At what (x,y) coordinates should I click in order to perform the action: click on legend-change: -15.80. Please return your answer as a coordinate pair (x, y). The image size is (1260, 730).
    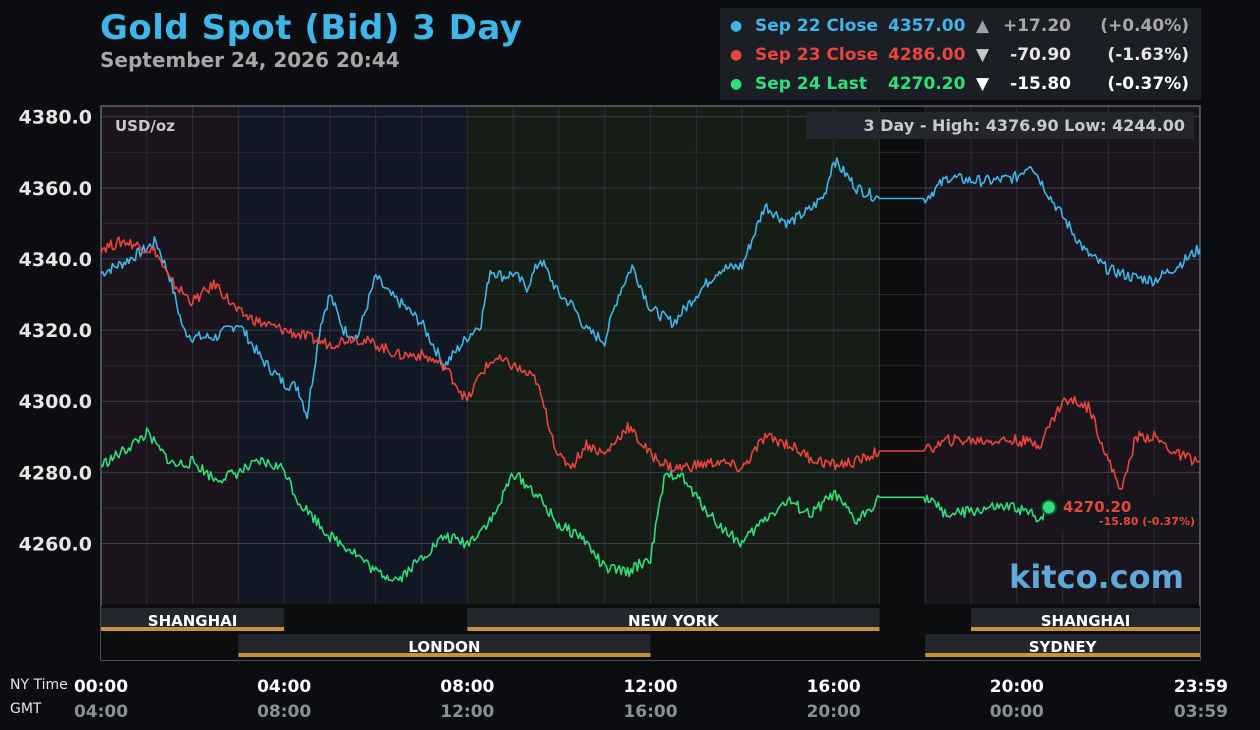
    Looking at the image, I should click on (1040, 84).